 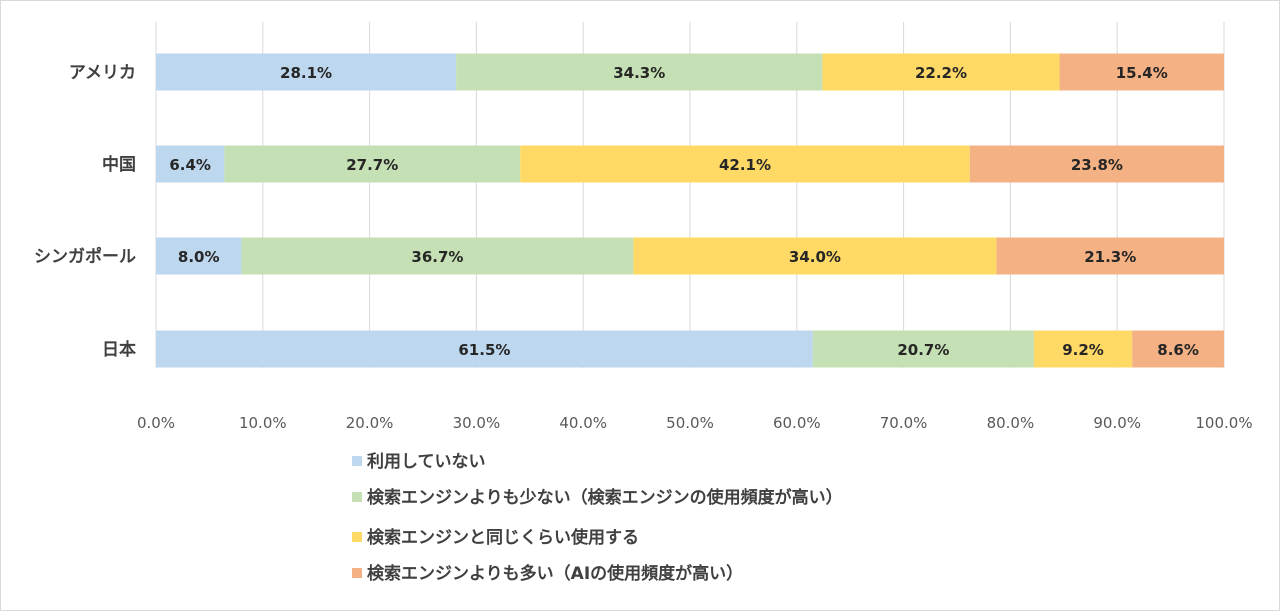 I want to click on data-label: 6.4%, so click(x=190, y=165).